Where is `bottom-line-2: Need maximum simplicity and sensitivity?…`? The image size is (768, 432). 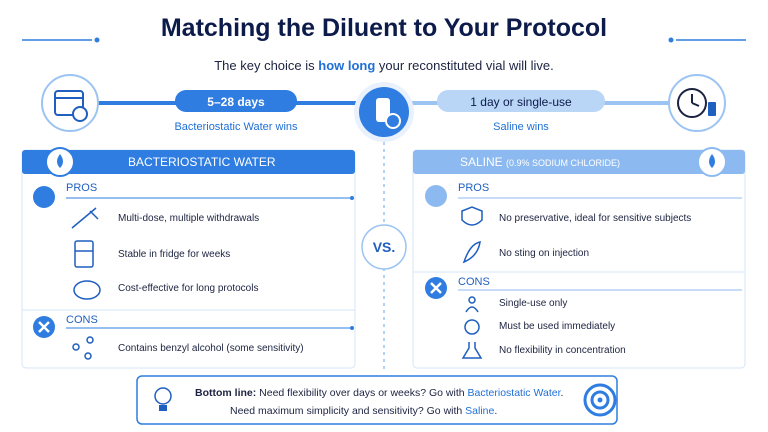
bottom-line-2: Need maximum simplicity and sensitivity?… is located at coordinates (363, 411).